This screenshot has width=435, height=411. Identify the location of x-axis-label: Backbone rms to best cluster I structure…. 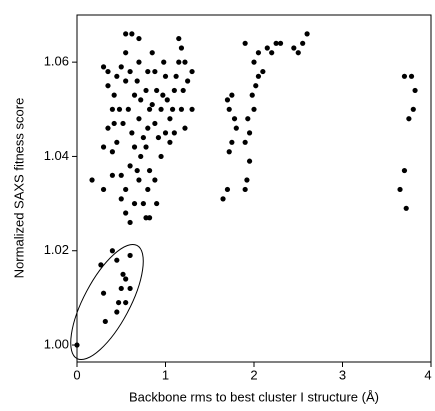
(254, 396).